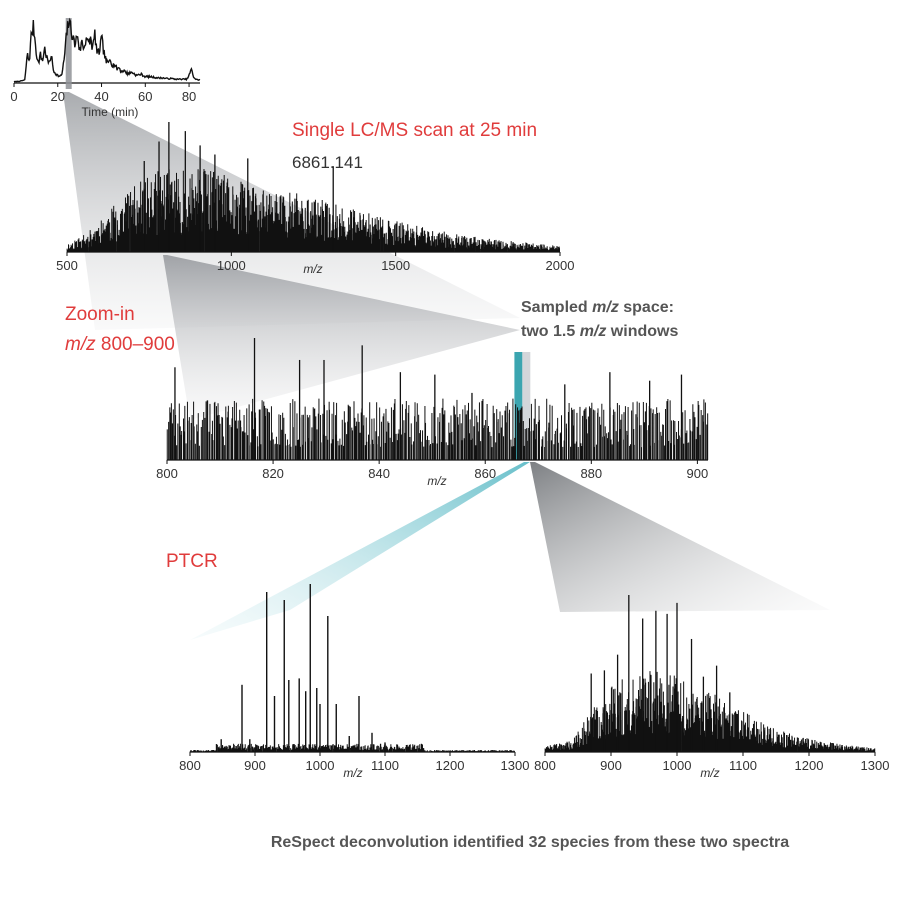 This screenshot has width=900, height=903. I want to click on zoom-tick-label: 820, so click(273, 473).